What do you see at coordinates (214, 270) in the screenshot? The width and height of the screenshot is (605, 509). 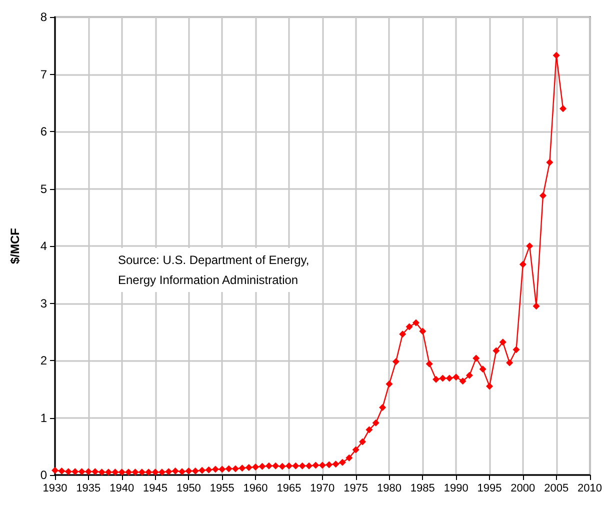 I see `annotation: Source: U.S. Department of Energy, Energy Information Administration` at bounding box center [214, 270].